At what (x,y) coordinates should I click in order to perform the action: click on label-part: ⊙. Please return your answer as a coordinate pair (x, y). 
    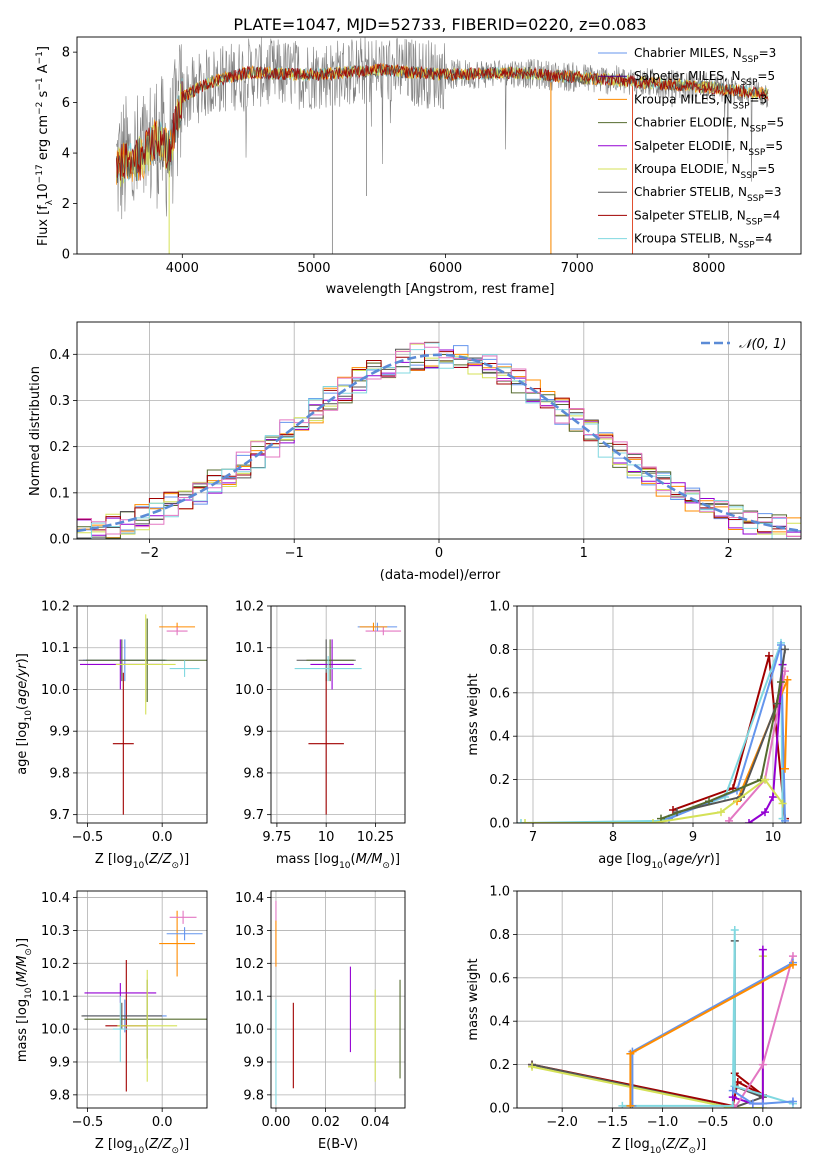
    Looking at the image, I should click on (386, 866).